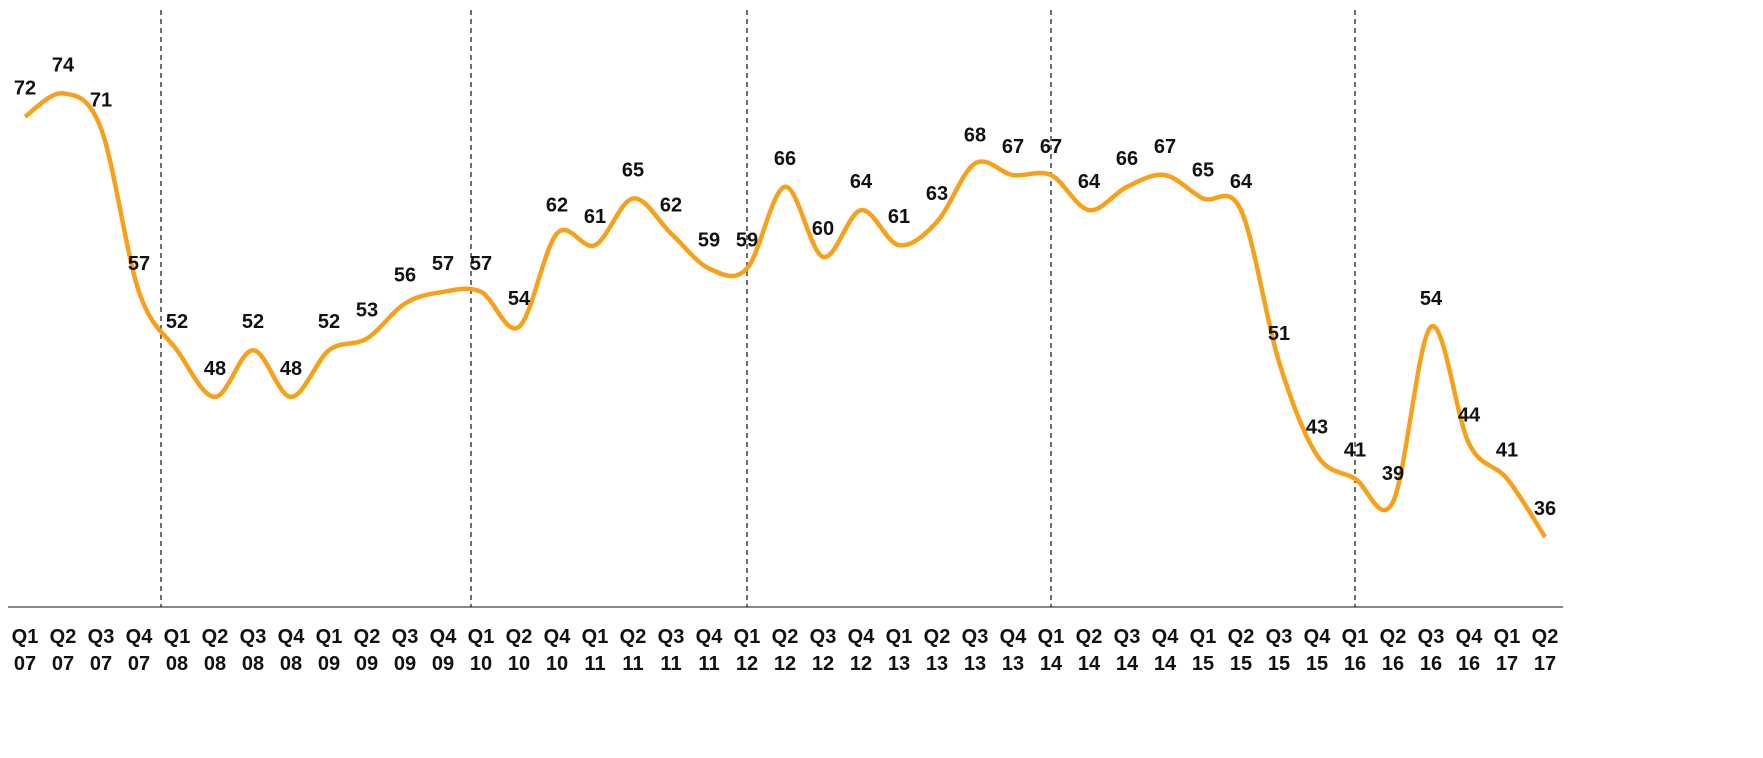 This screenshot has height=758, width=1763. What do you see at coordinates (1014, 650) in the screenshot?
I see `x-tick-label: Q4 13` at bounding box center [1014, 650].